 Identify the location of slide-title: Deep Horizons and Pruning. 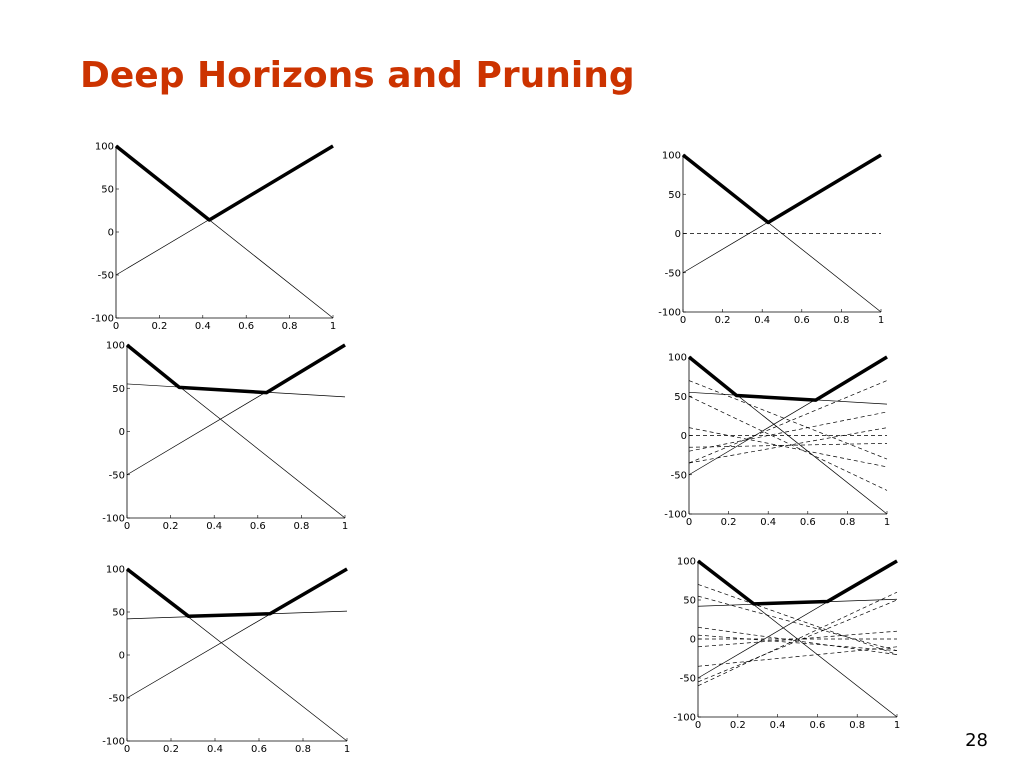
(357, 75).